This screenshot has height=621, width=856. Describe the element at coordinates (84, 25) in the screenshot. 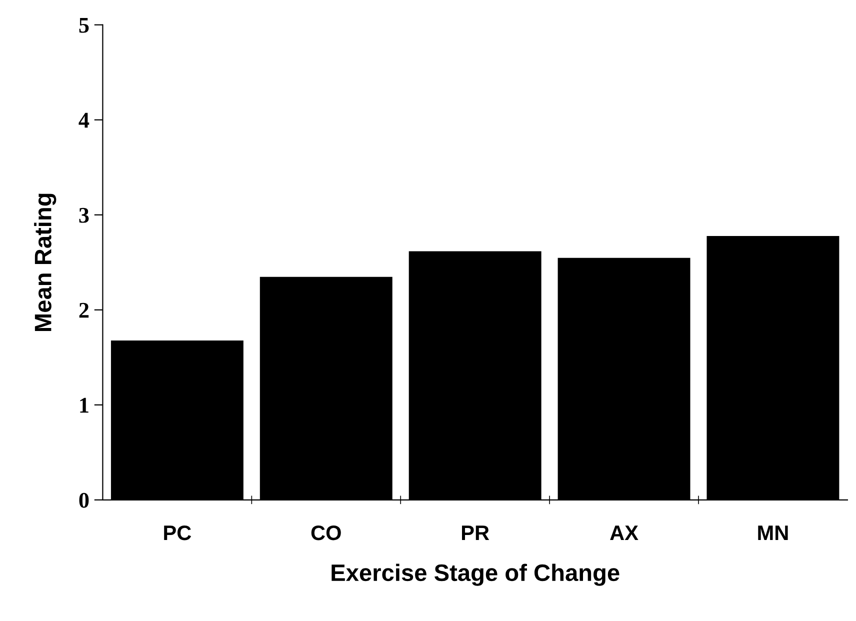

I see `y-tick-label: 5` at that location.